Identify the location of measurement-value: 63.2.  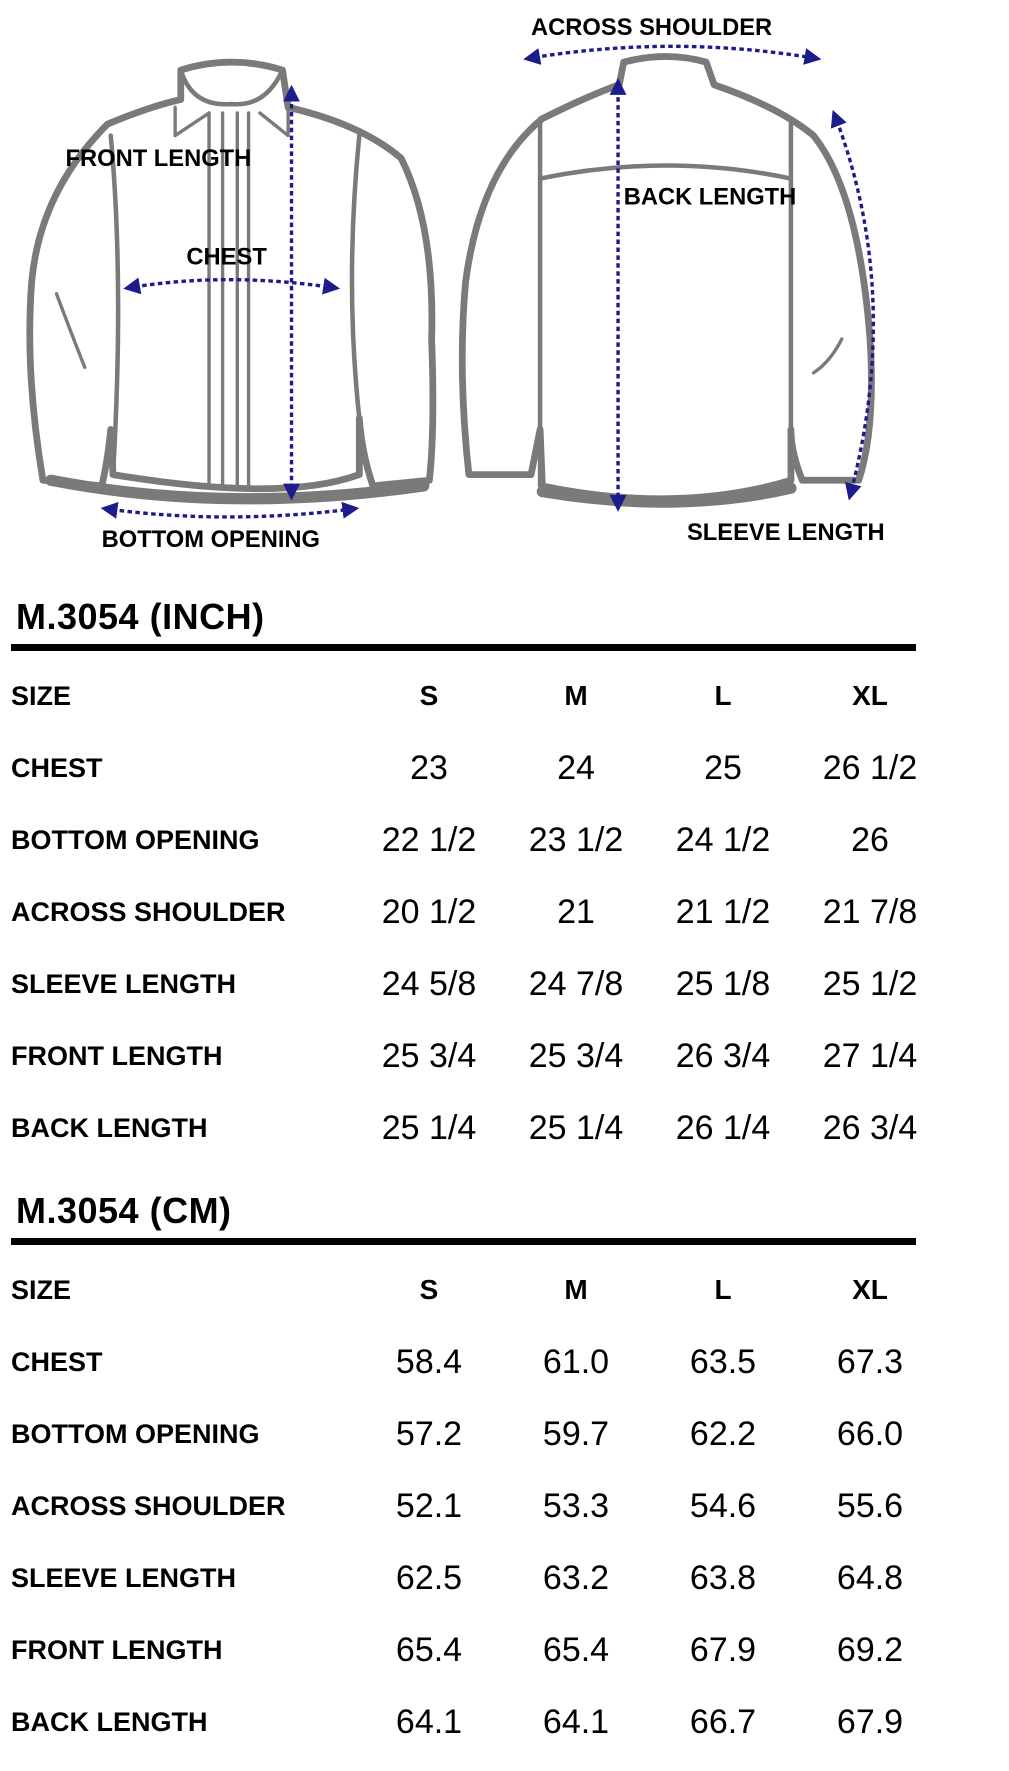
(576, 1578).